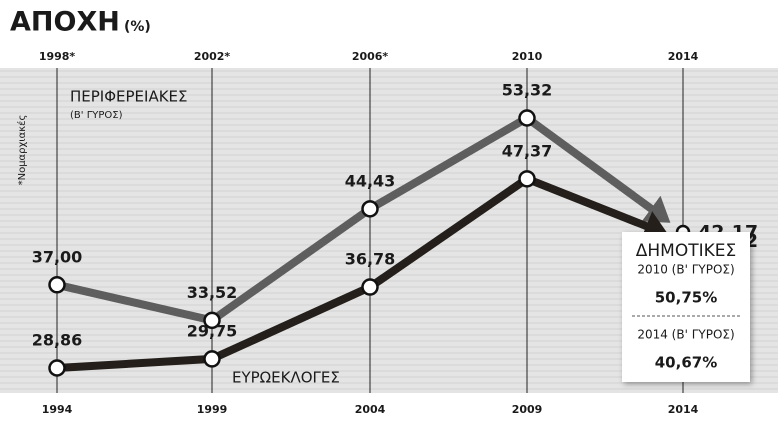 This screenshot has width=778, height=427. What do you see at coordinates (137, 27) in the screenshot?
I see `unit: (%)` at bounding box center [137, 27].